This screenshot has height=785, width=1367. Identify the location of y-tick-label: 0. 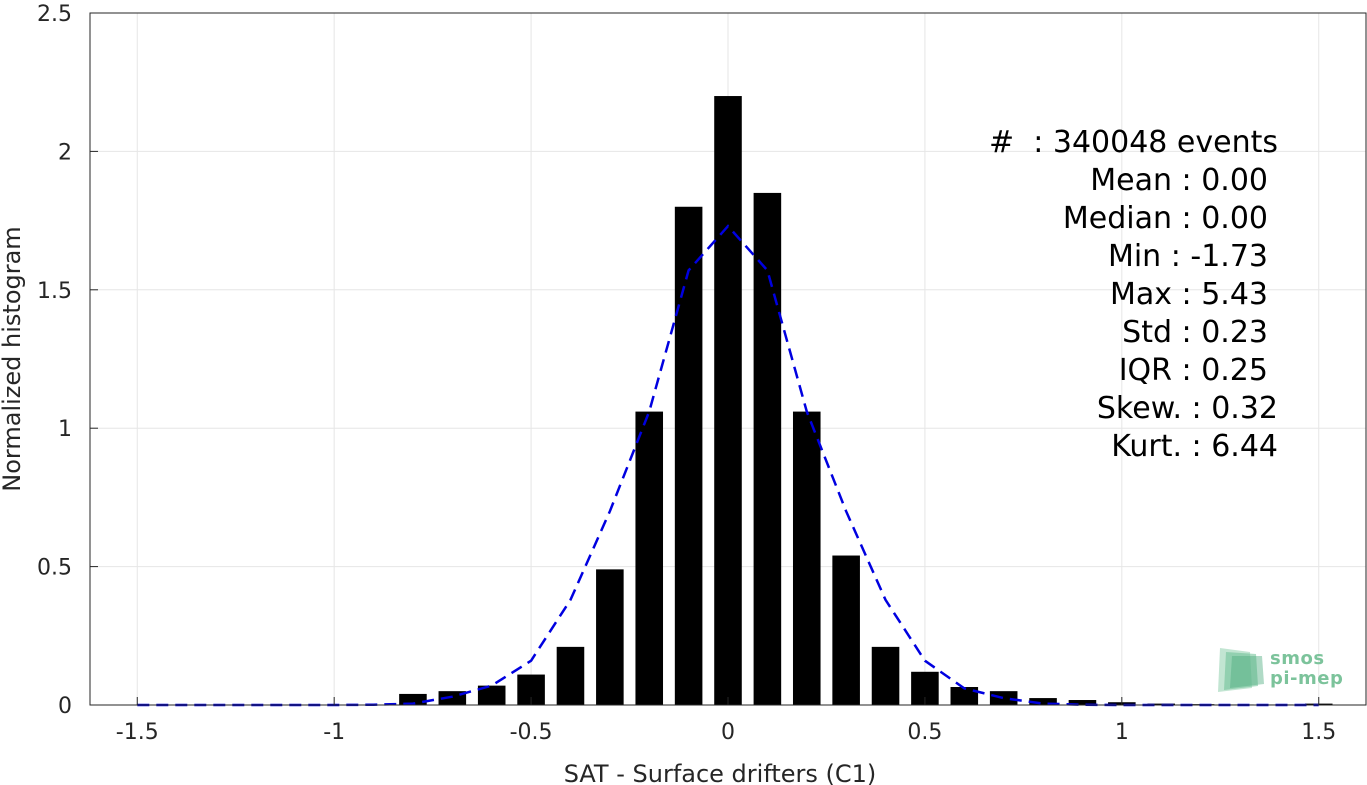
(65, 706).